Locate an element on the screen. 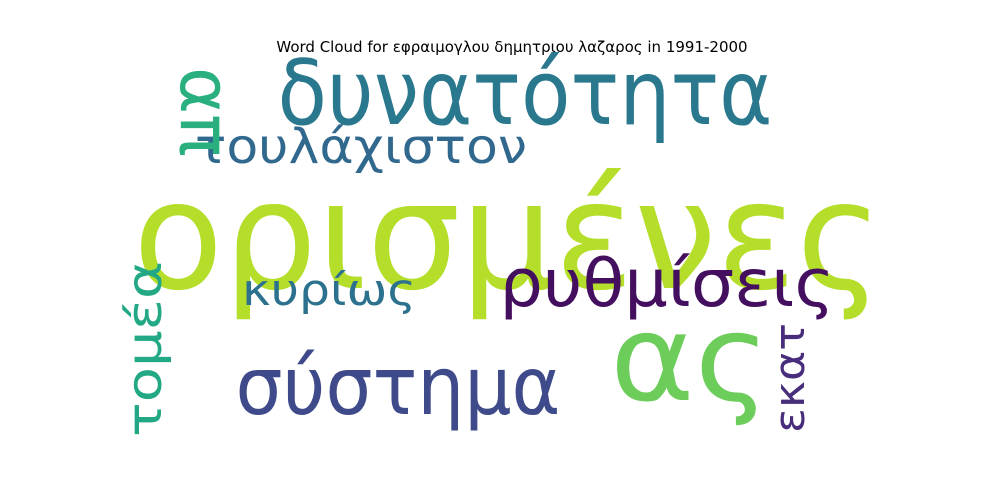 Image resolution: width=1000 pixels, height=500 pixels. word-kyrios: κυρίως is located at coordinates (329, 290).